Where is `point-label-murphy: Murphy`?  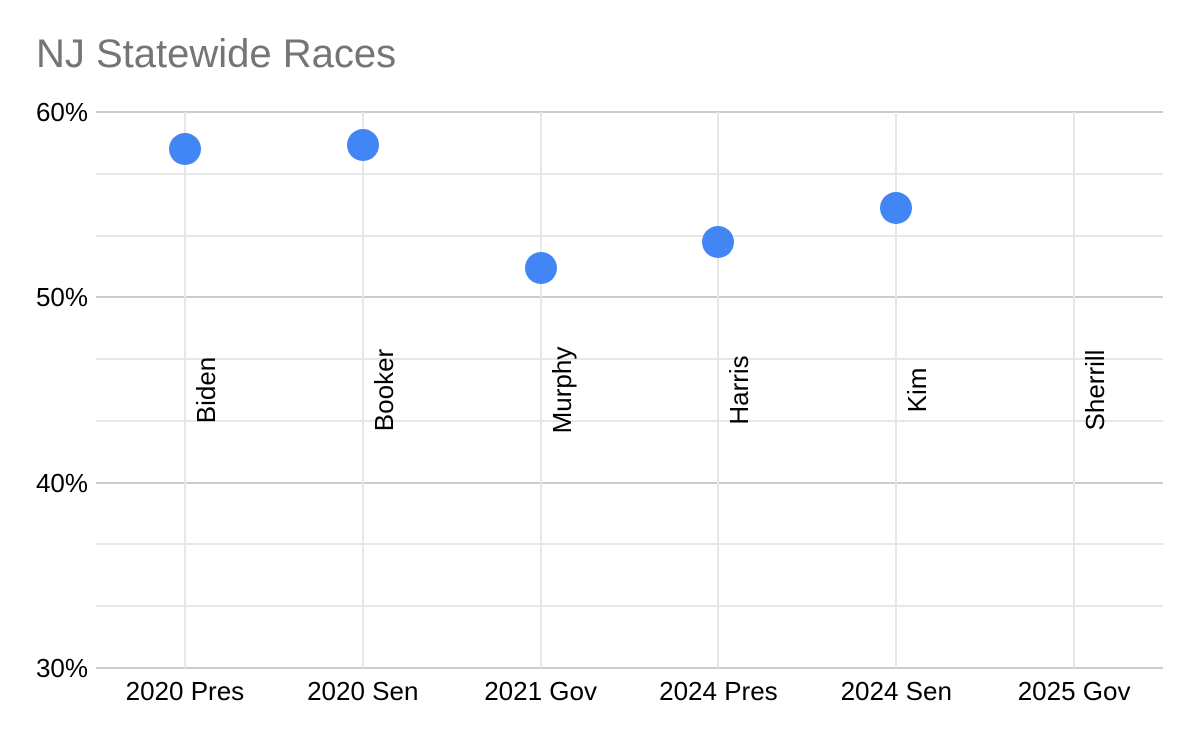 point-label-murphy: Murphy is located at coordinates (561, 390).